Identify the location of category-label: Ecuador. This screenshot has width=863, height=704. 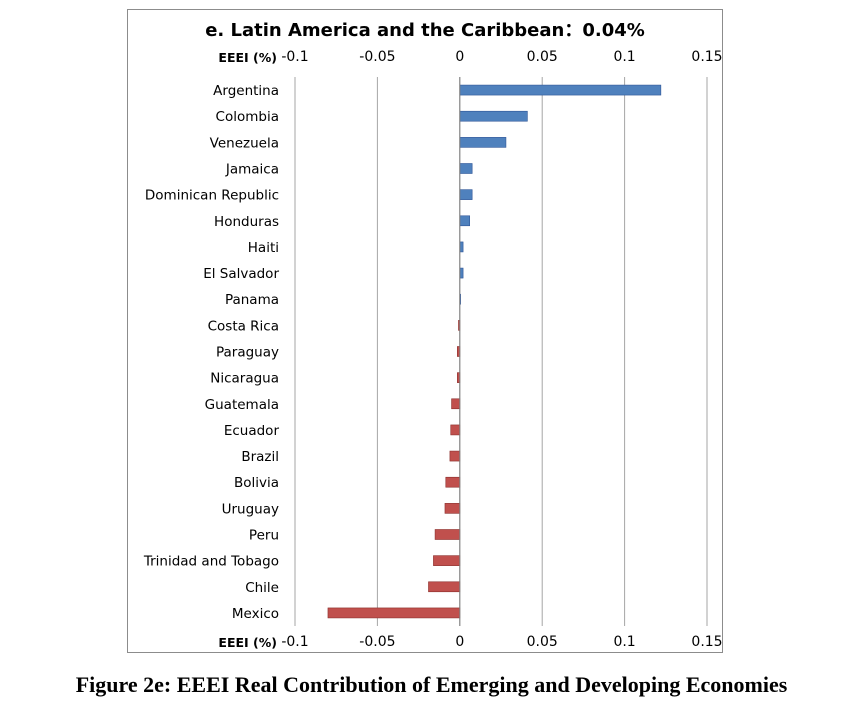
(252, 431).